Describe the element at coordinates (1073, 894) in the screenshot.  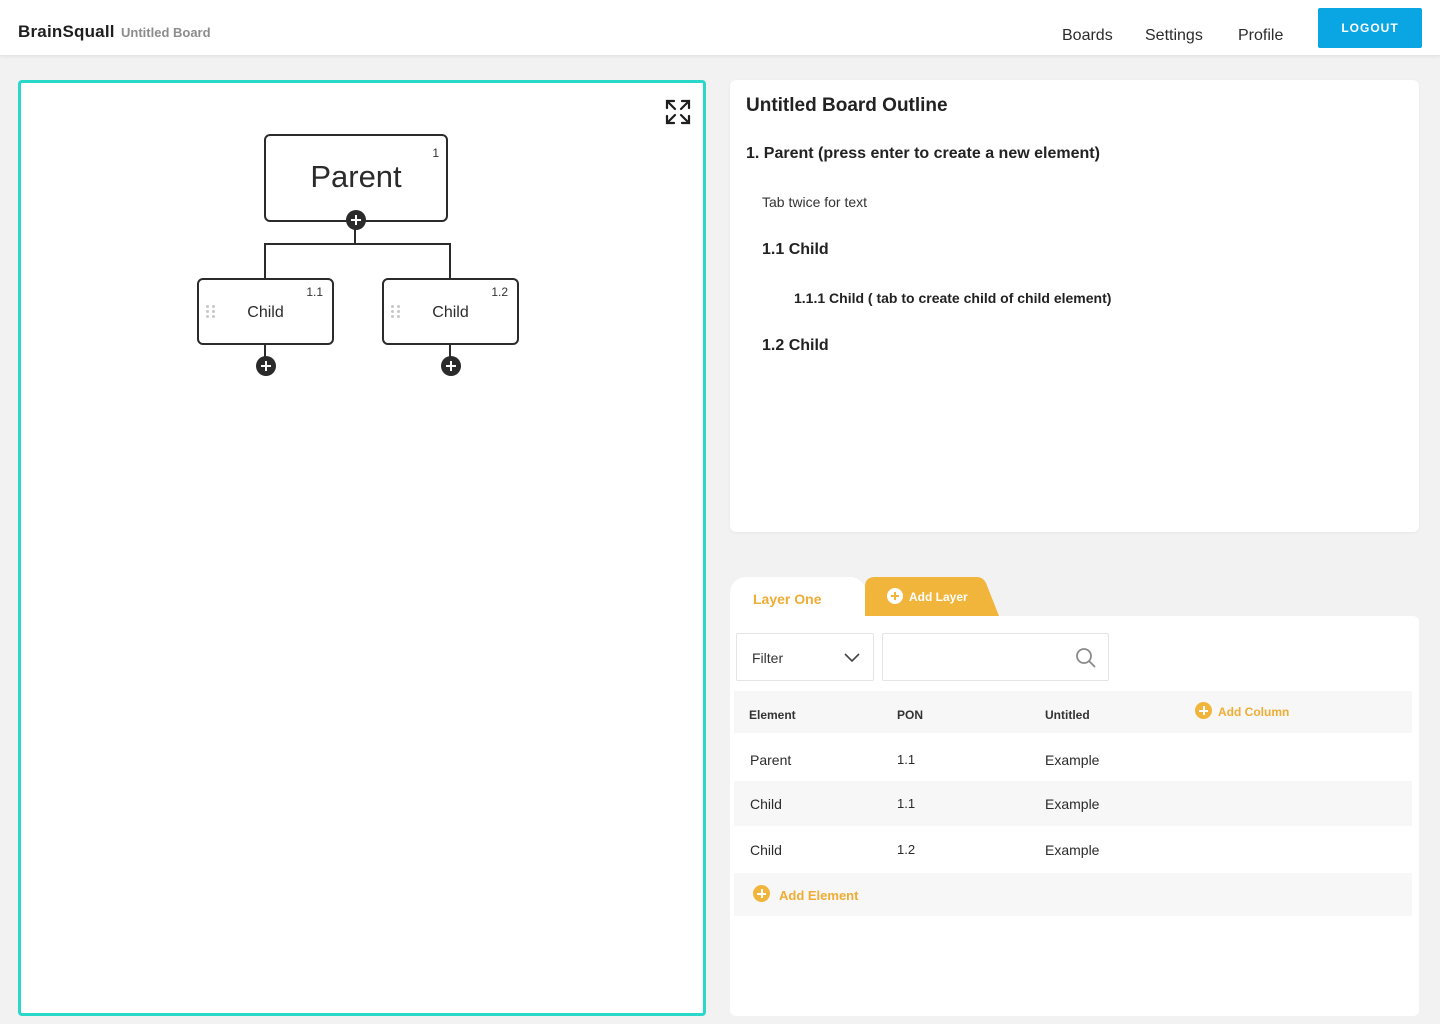
I see `add-element-button: Add Element` at that location.